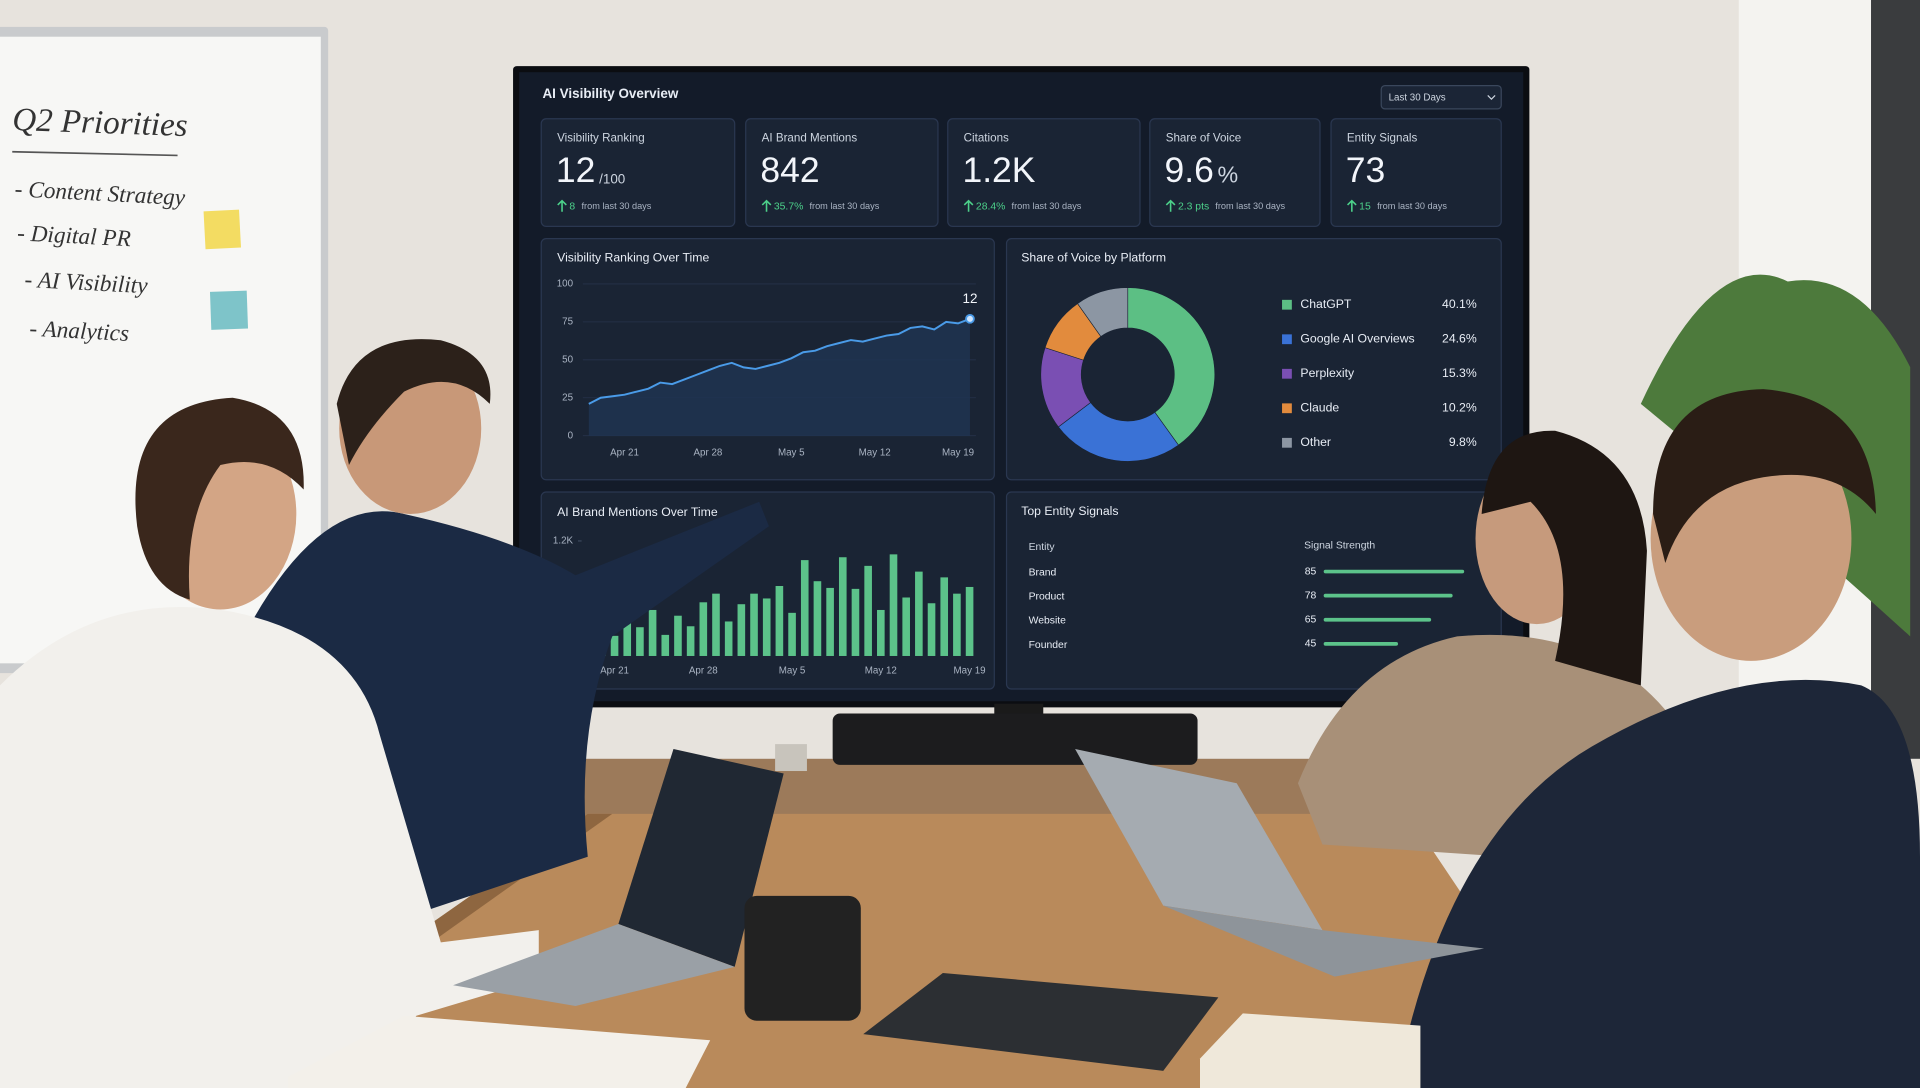  Describe the element at coordinates (1324, 941) in the screenshot. I see `laptop-base` at that location.